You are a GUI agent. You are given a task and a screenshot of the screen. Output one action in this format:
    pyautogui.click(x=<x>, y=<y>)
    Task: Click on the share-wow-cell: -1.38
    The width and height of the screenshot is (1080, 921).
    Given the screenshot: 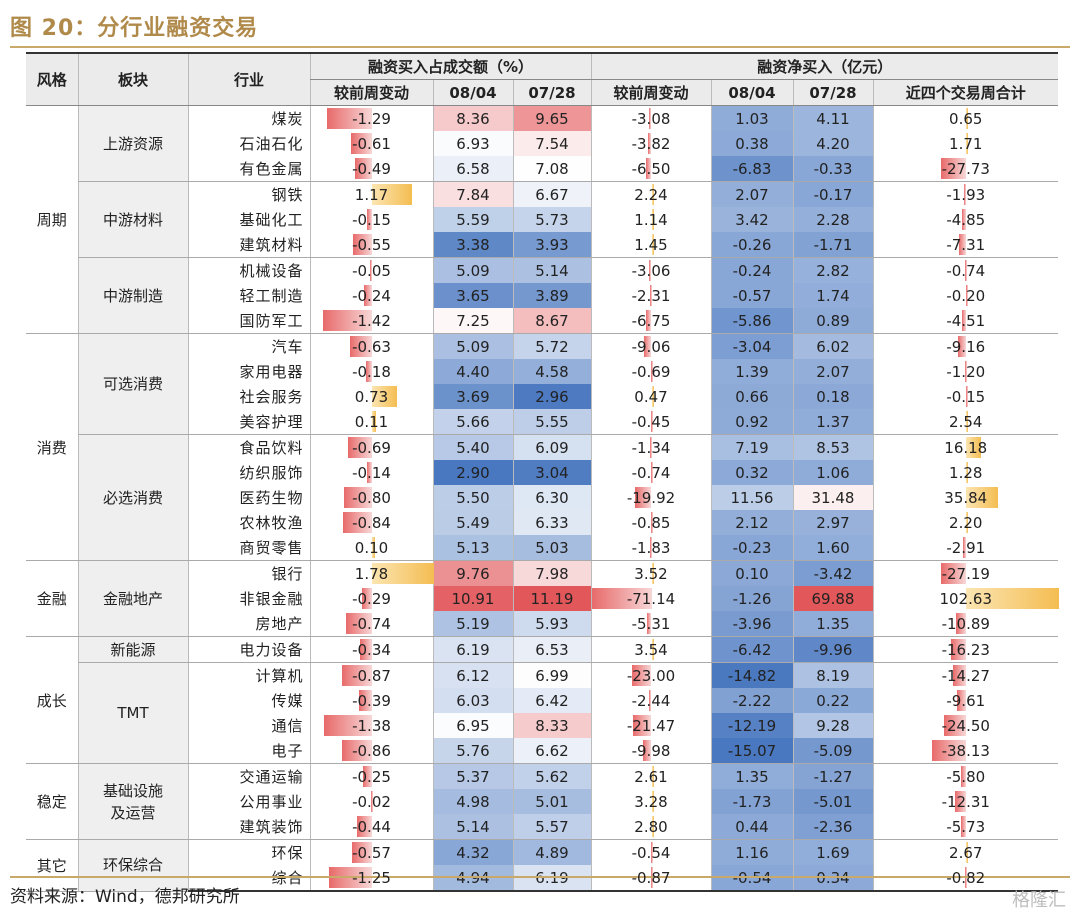 What is the action you would take?
    pyautogui.click(x=371, y=725)
    